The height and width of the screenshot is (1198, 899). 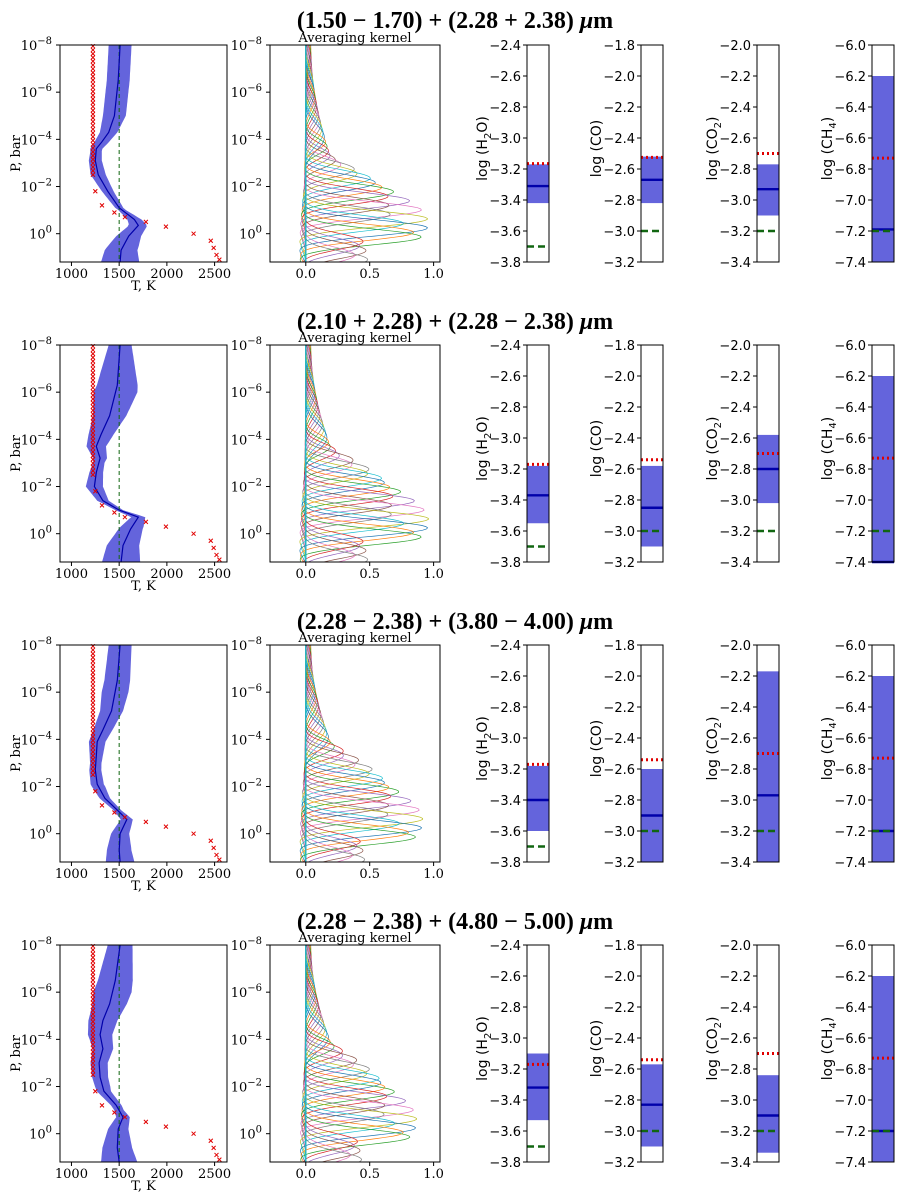 I want to click on molecule-y-tick-label: −6.6, so click(x=850, y=739).